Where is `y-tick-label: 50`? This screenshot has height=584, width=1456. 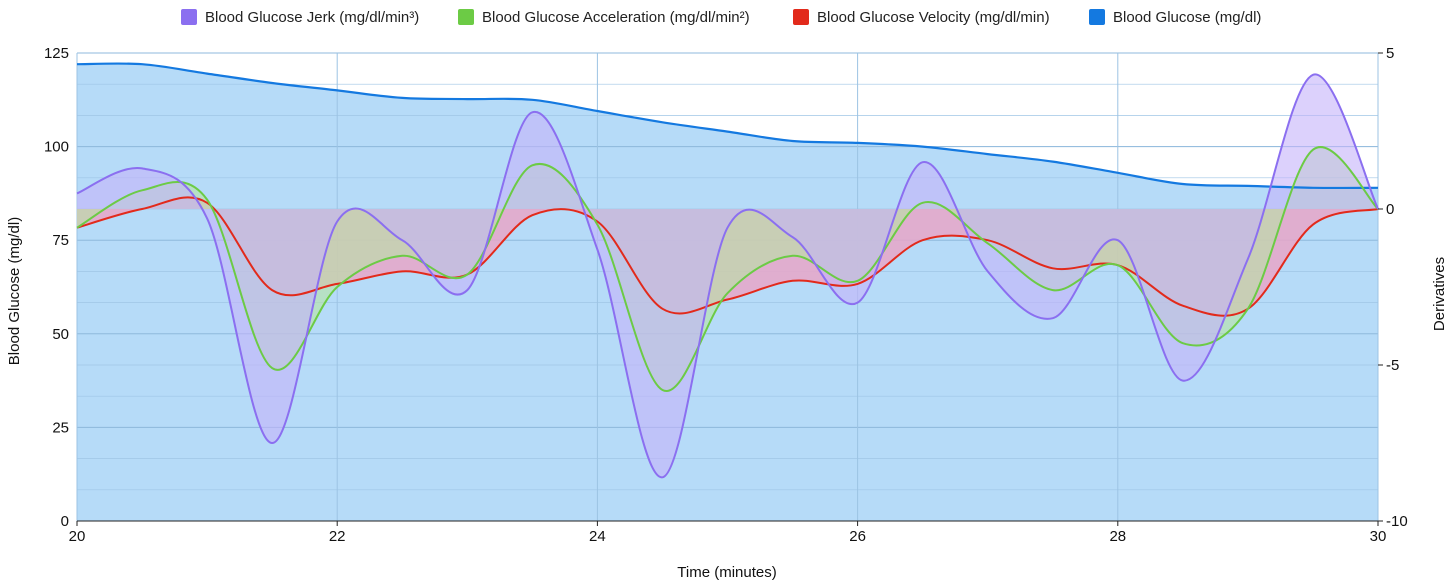
y-tick-label: 50 is located at coordinates (60, 334).